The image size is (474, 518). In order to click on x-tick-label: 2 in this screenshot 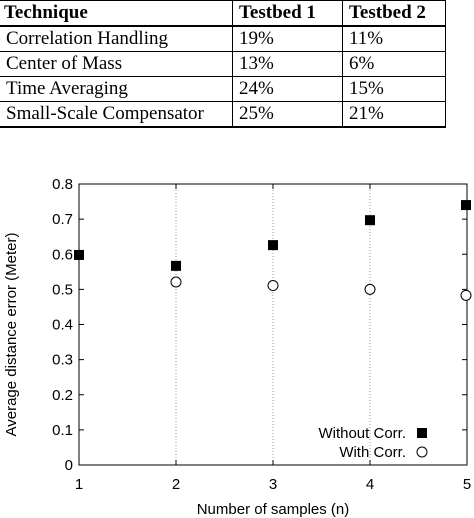, I will do `click(176, 484)`.